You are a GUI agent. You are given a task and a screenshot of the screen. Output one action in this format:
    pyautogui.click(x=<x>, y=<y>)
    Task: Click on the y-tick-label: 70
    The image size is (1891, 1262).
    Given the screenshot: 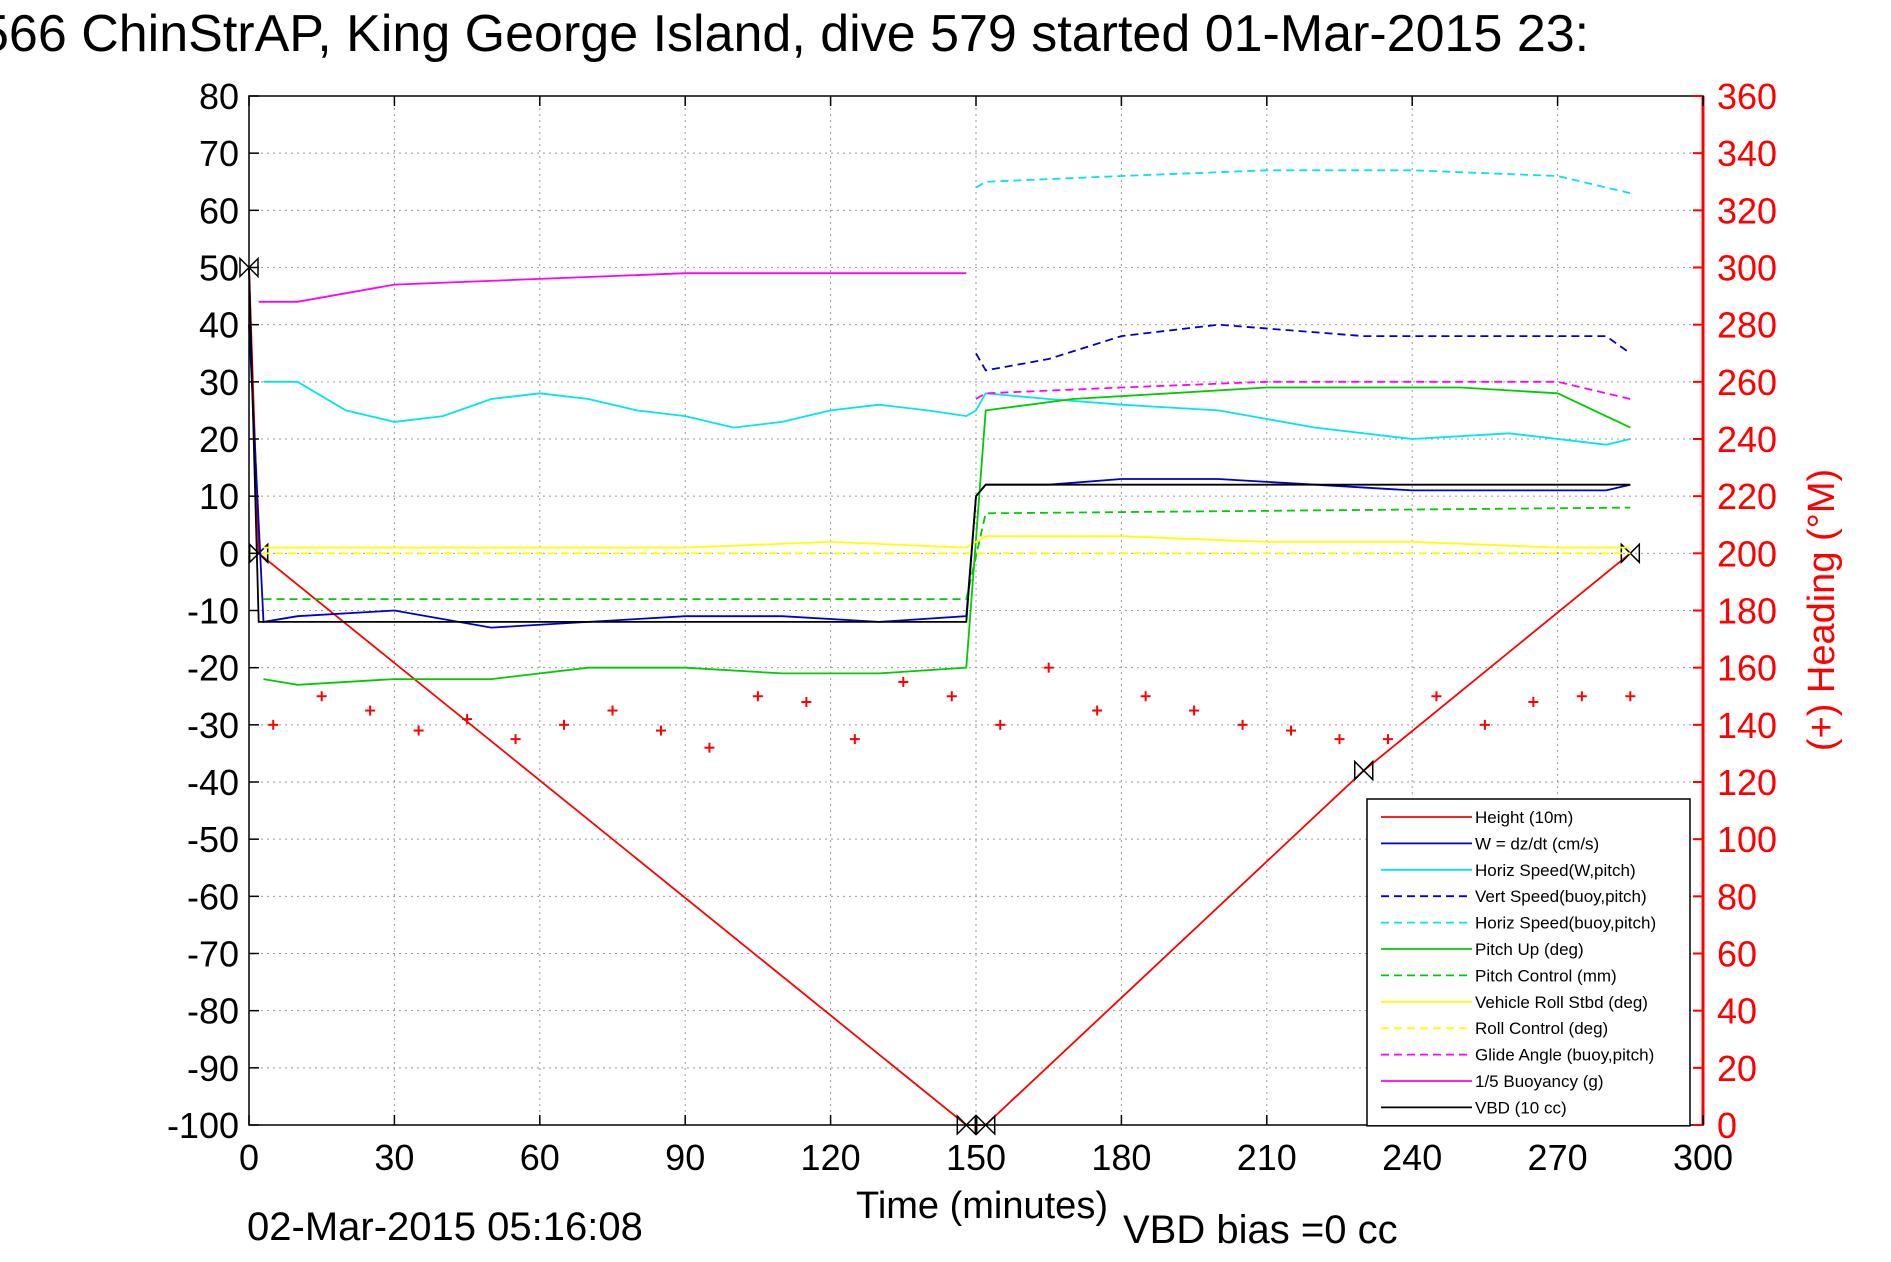 What is the action you would take?
    pyautogui.click(x=219, y=153)
    